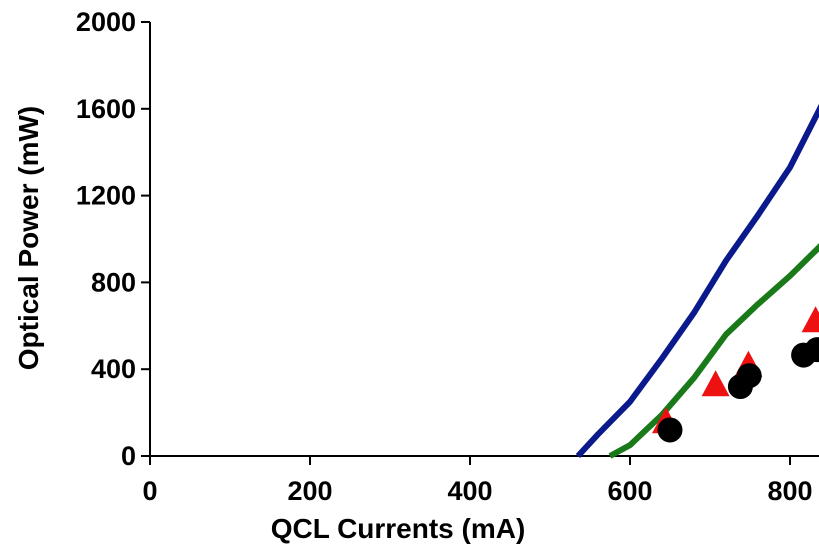 Image resolution: width=819 pixels, height=548 pixels. Describe the element at coordinates (398, 528) in the screenshot. I see `x-axis-title: QCL Currents (mA)` at that location.